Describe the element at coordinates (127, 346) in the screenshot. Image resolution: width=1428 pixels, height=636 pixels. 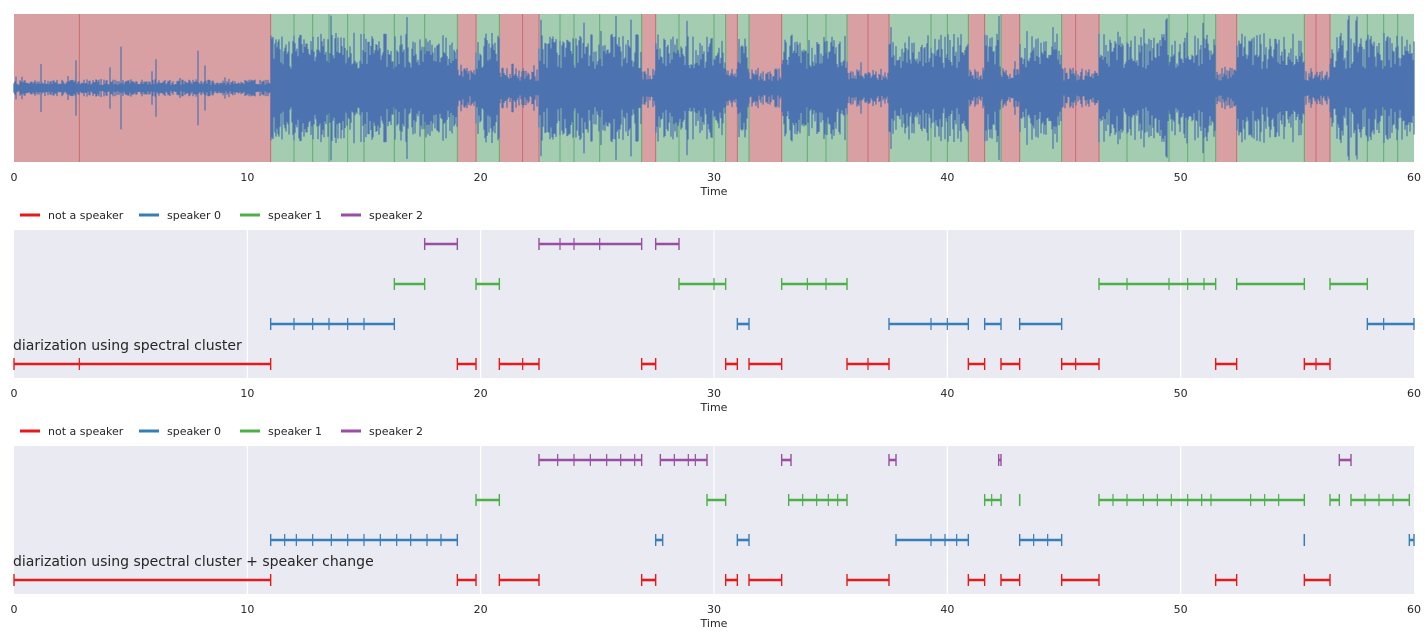
I see `plot-title: diarization using spectral cluster` at that location.